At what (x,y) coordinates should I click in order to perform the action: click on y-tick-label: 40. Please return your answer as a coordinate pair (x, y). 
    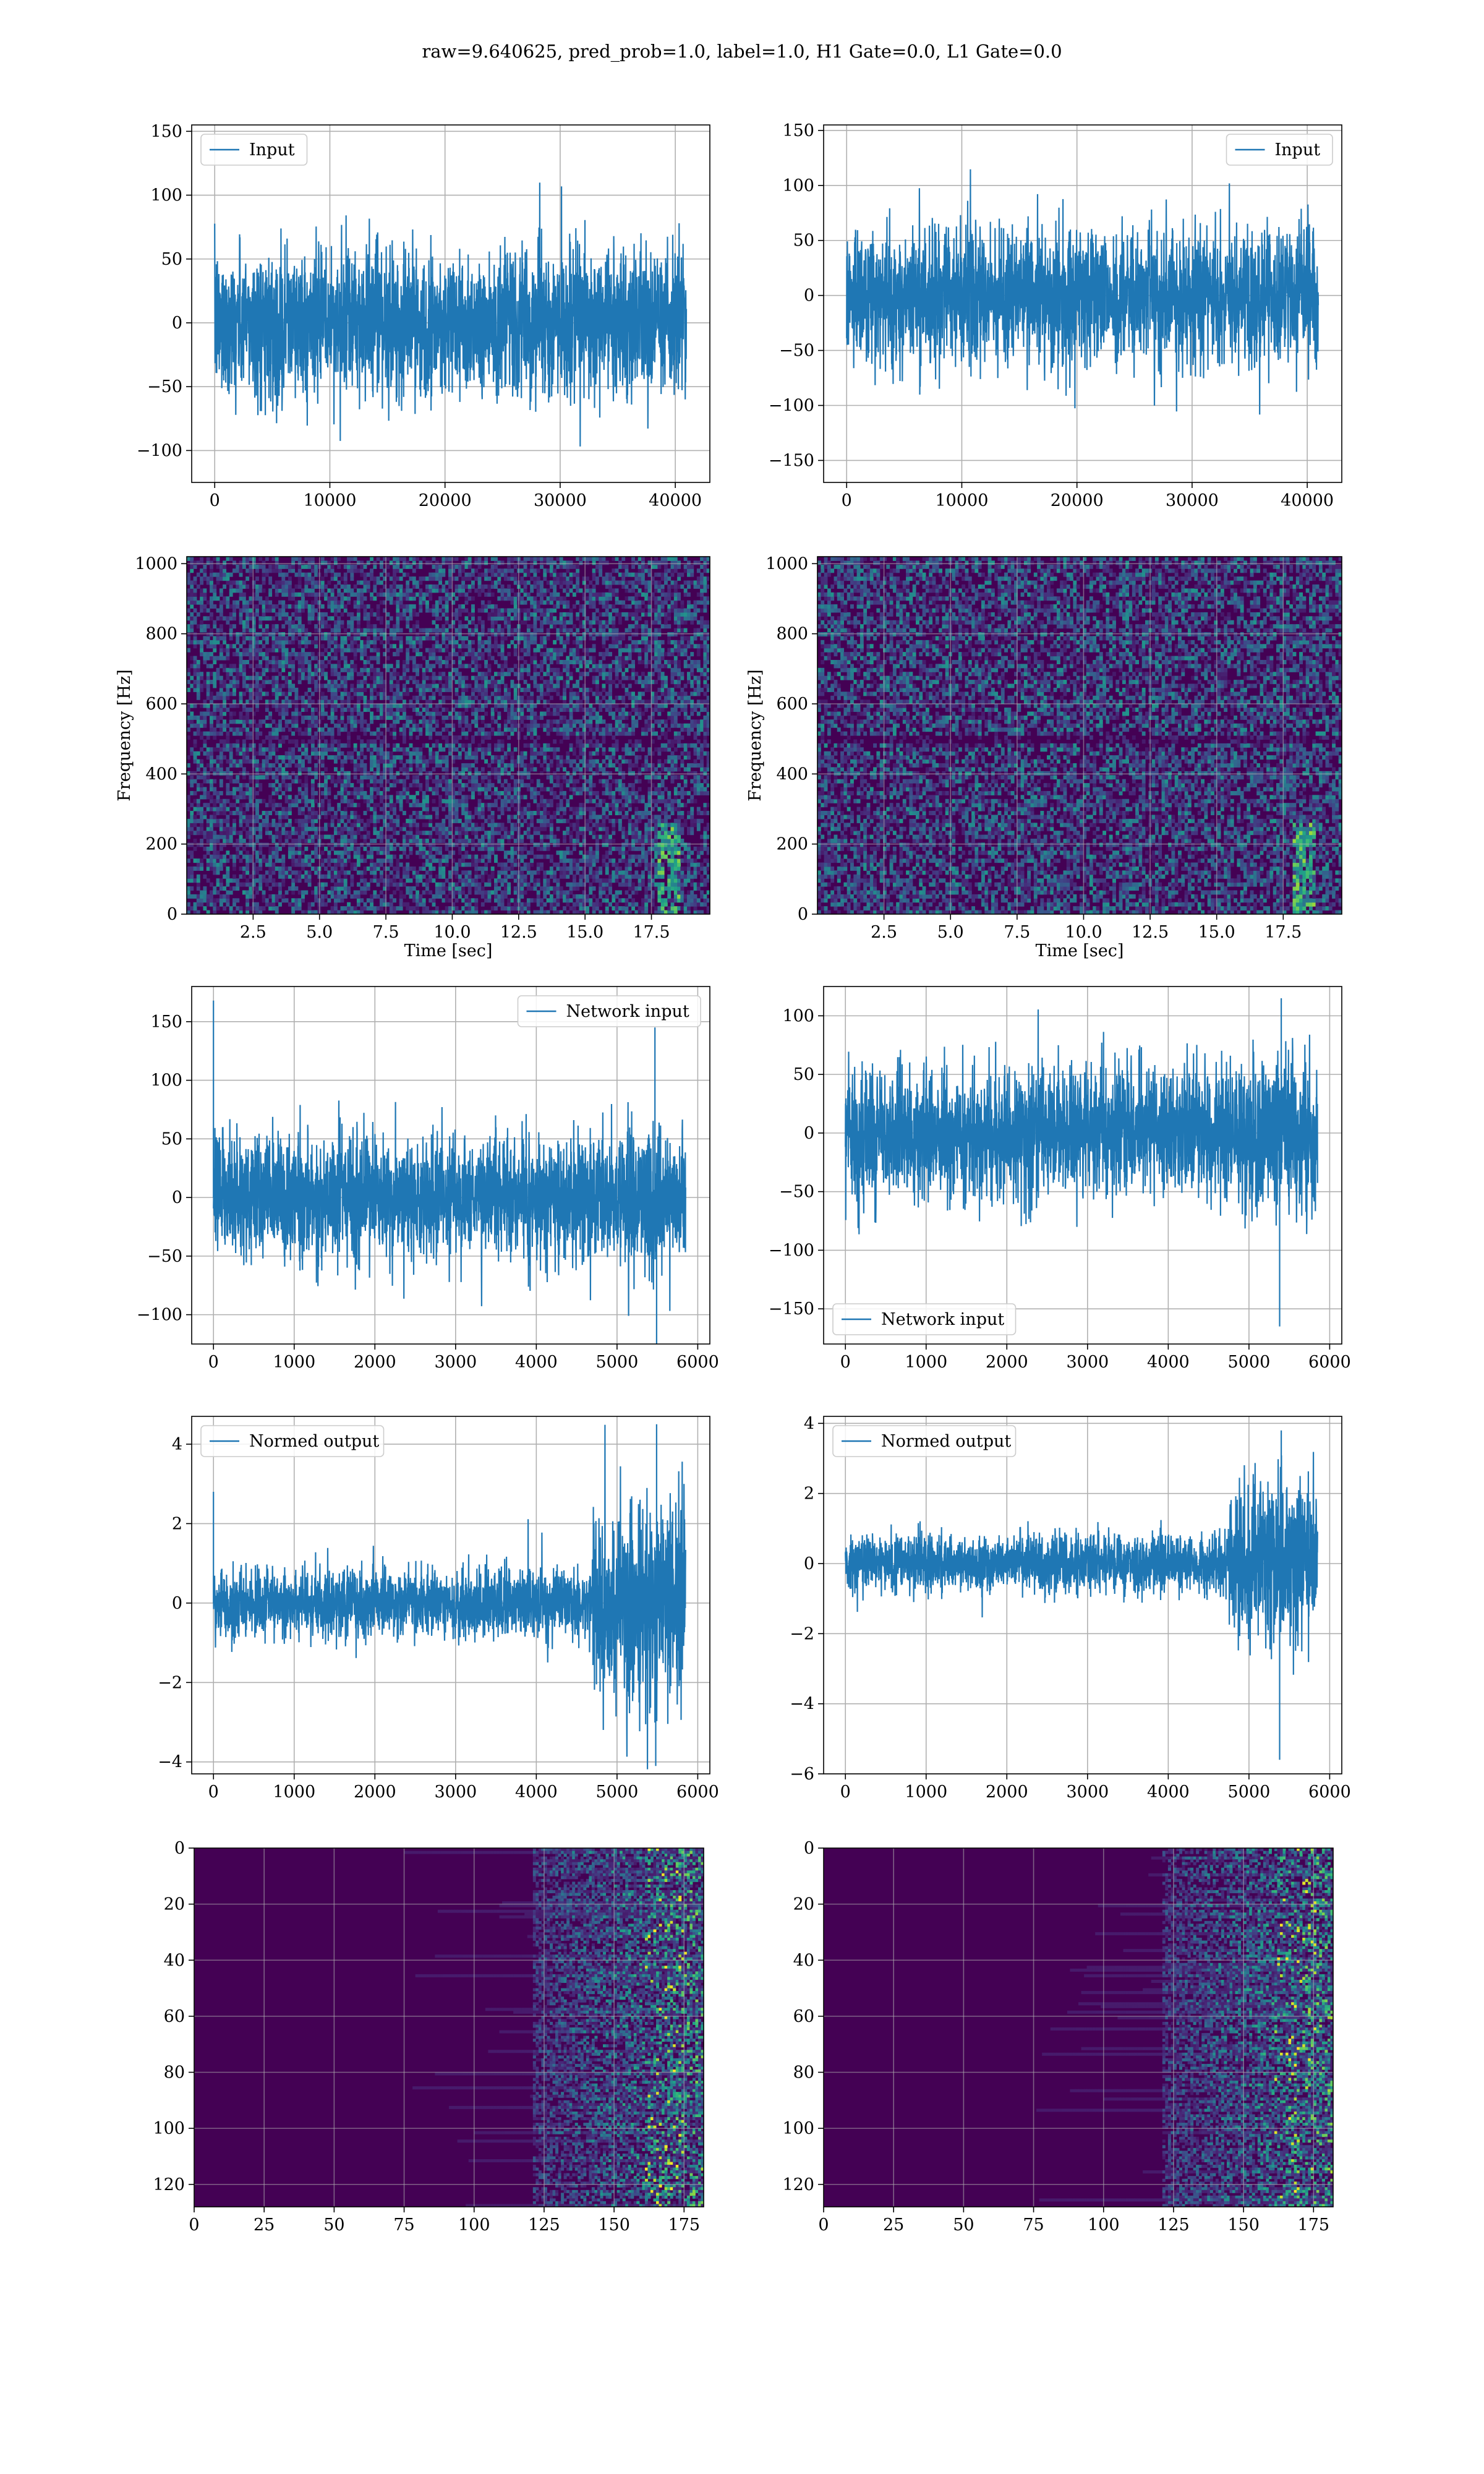
    Looking at the image, I should click on (803, 1961).